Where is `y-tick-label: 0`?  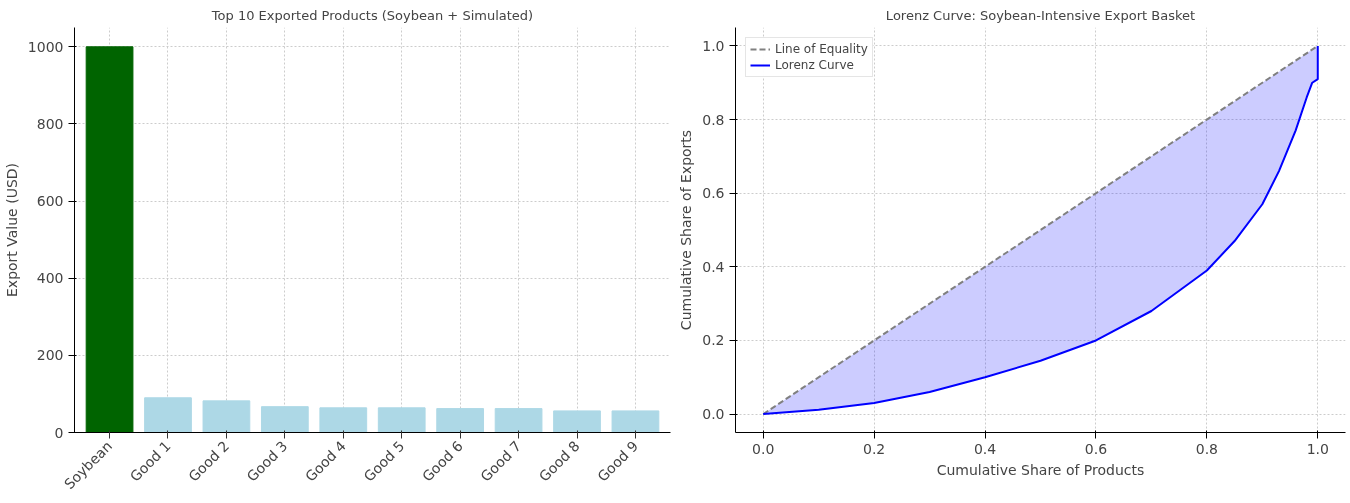 y-tick-label: 0 is located at coordinates (59, 432).